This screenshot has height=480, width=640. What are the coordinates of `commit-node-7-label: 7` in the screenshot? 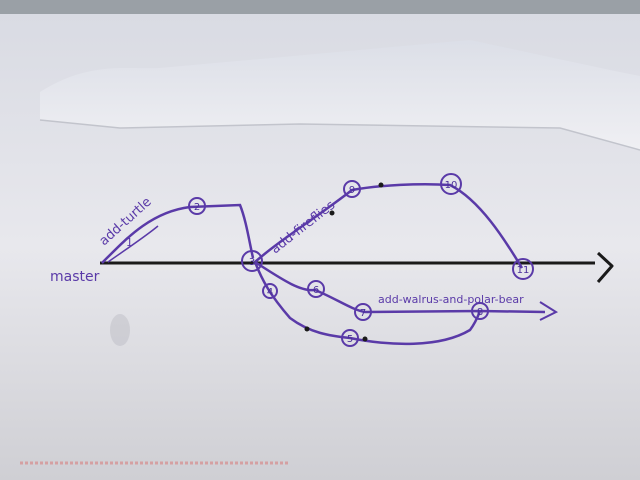 It's located at (363, 313).